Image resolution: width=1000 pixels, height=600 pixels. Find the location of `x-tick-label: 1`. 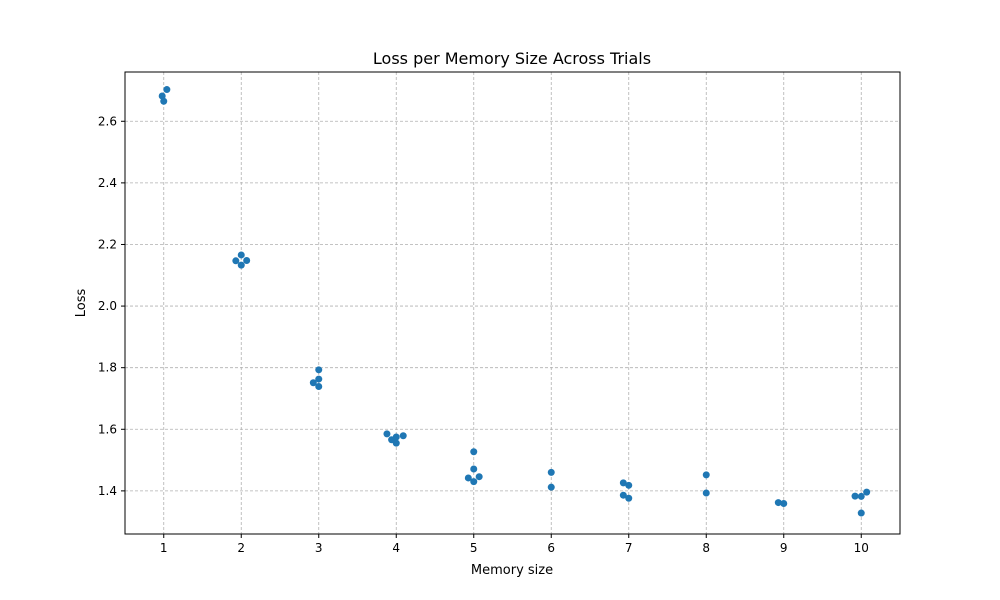

x-tick-label: 1 is located at coordinates (164, 548).